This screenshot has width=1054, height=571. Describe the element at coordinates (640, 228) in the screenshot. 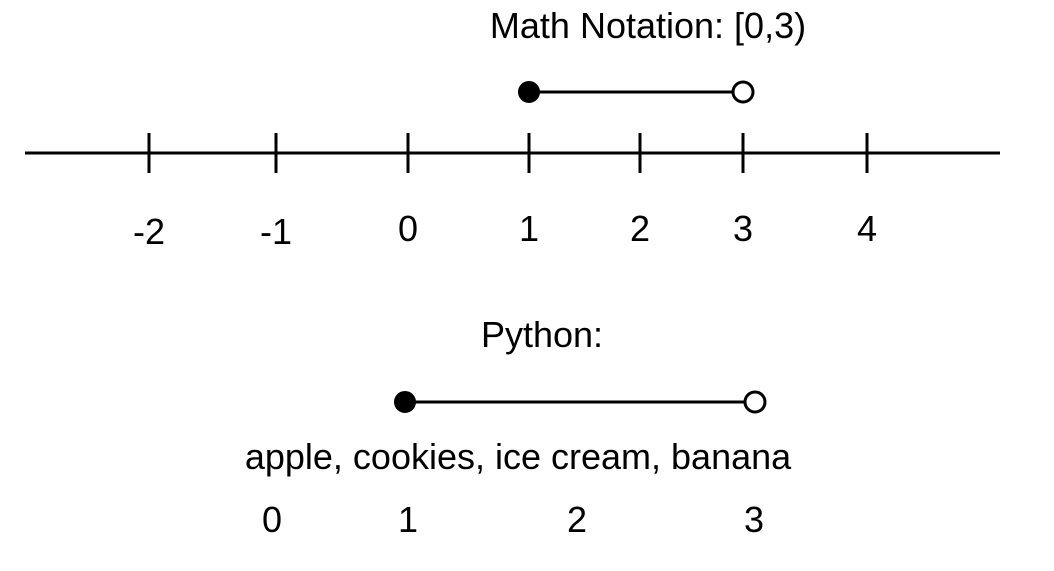

I see `tick-label-2: 2` at that location.